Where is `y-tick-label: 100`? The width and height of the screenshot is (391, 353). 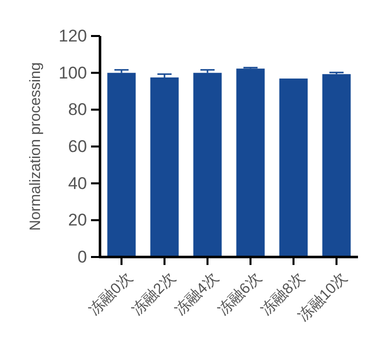
y-tick-label: 100 is located at coordinates (72, 72).